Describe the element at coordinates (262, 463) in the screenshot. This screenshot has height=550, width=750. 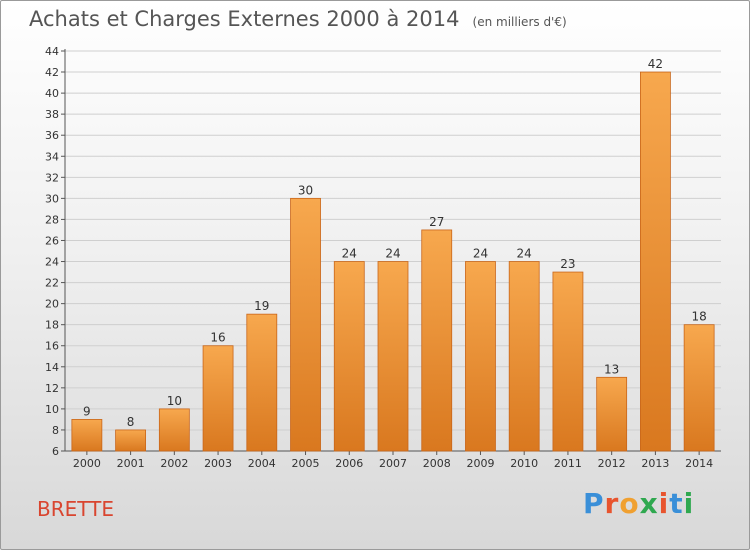
I see `x-tick-label: 2004` at that location.